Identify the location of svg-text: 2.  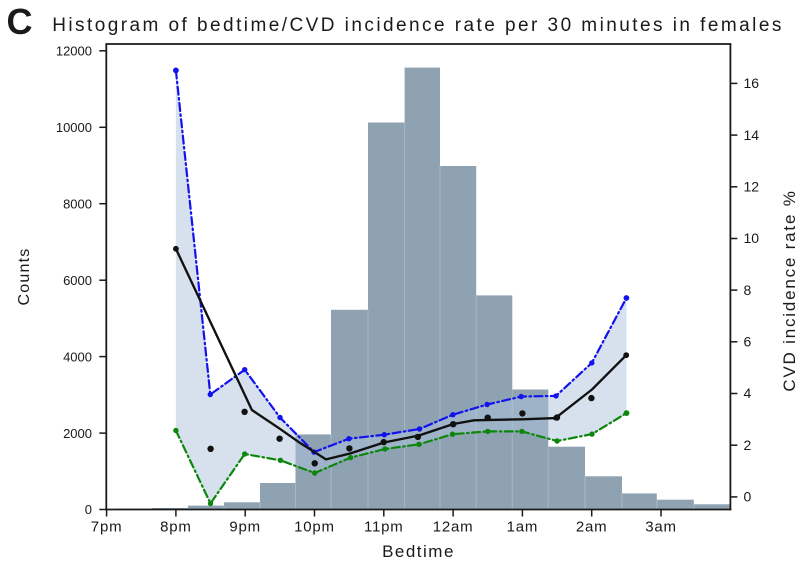
(748, 445).